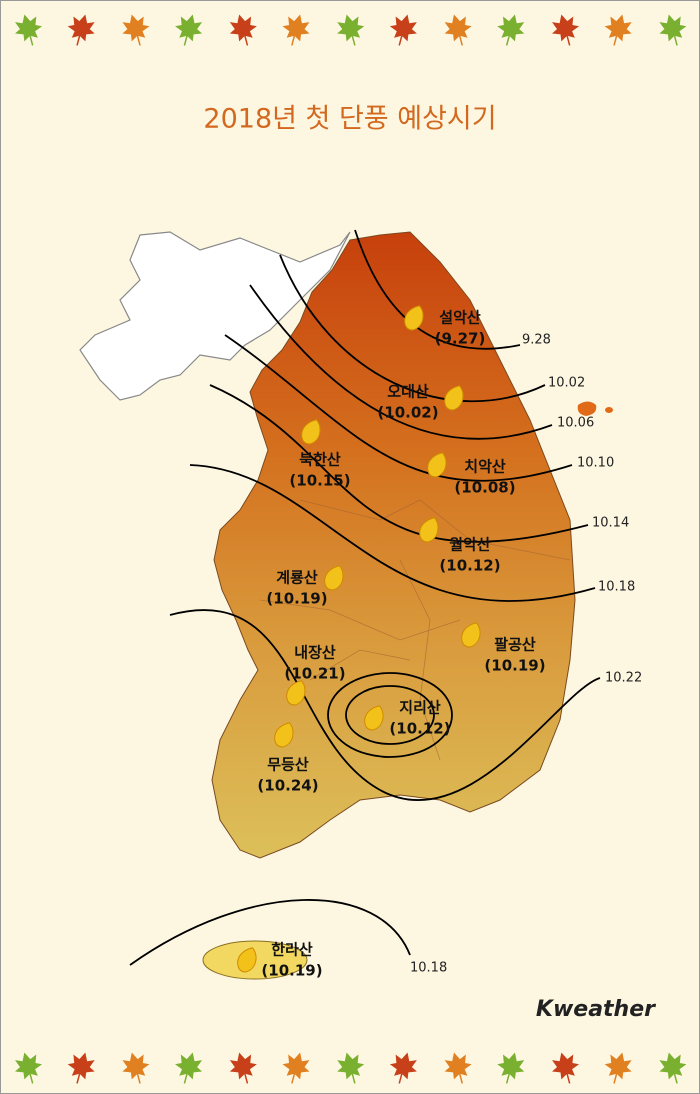 The image size is (700, 1094). What do you see at coordinates (460, 318) in the screenshot?
I see `mountain-name: 설악산` at bounding box center [460, 318].